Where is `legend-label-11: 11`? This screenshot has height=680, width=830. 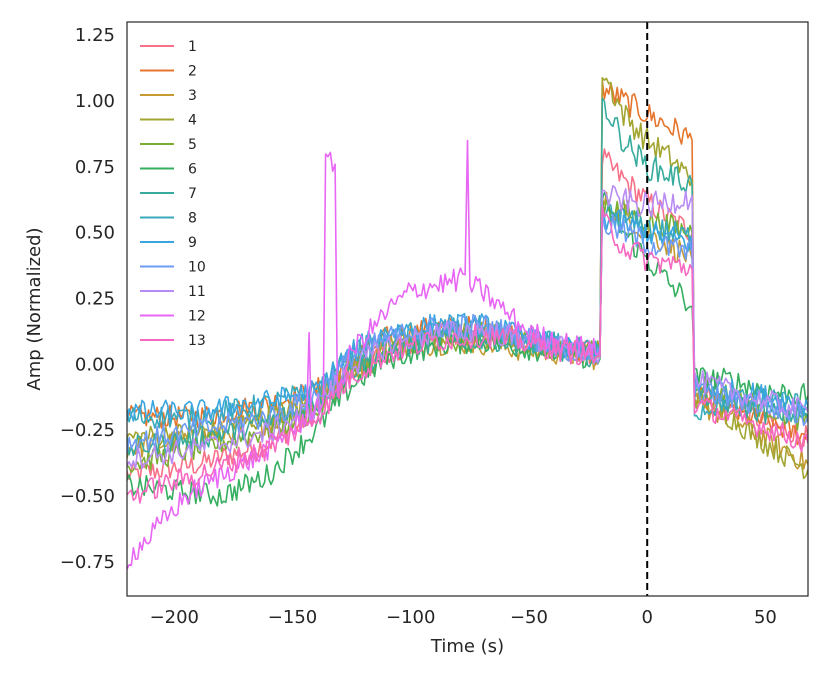
legend-label-11: 11 is located at coordinates (197, 292).